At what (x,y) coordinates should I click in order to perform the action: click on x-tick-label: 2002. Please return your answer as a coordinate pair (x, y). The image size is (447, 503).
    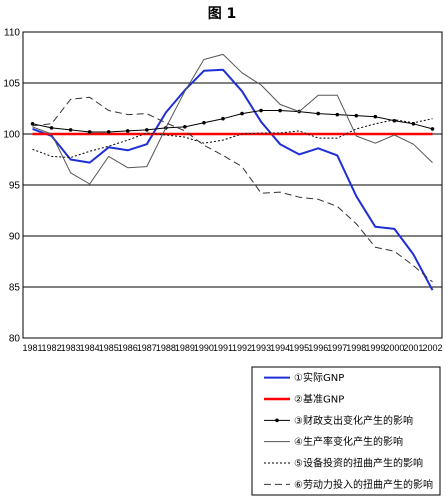
    Looking at the image, I should click on (432, 348).